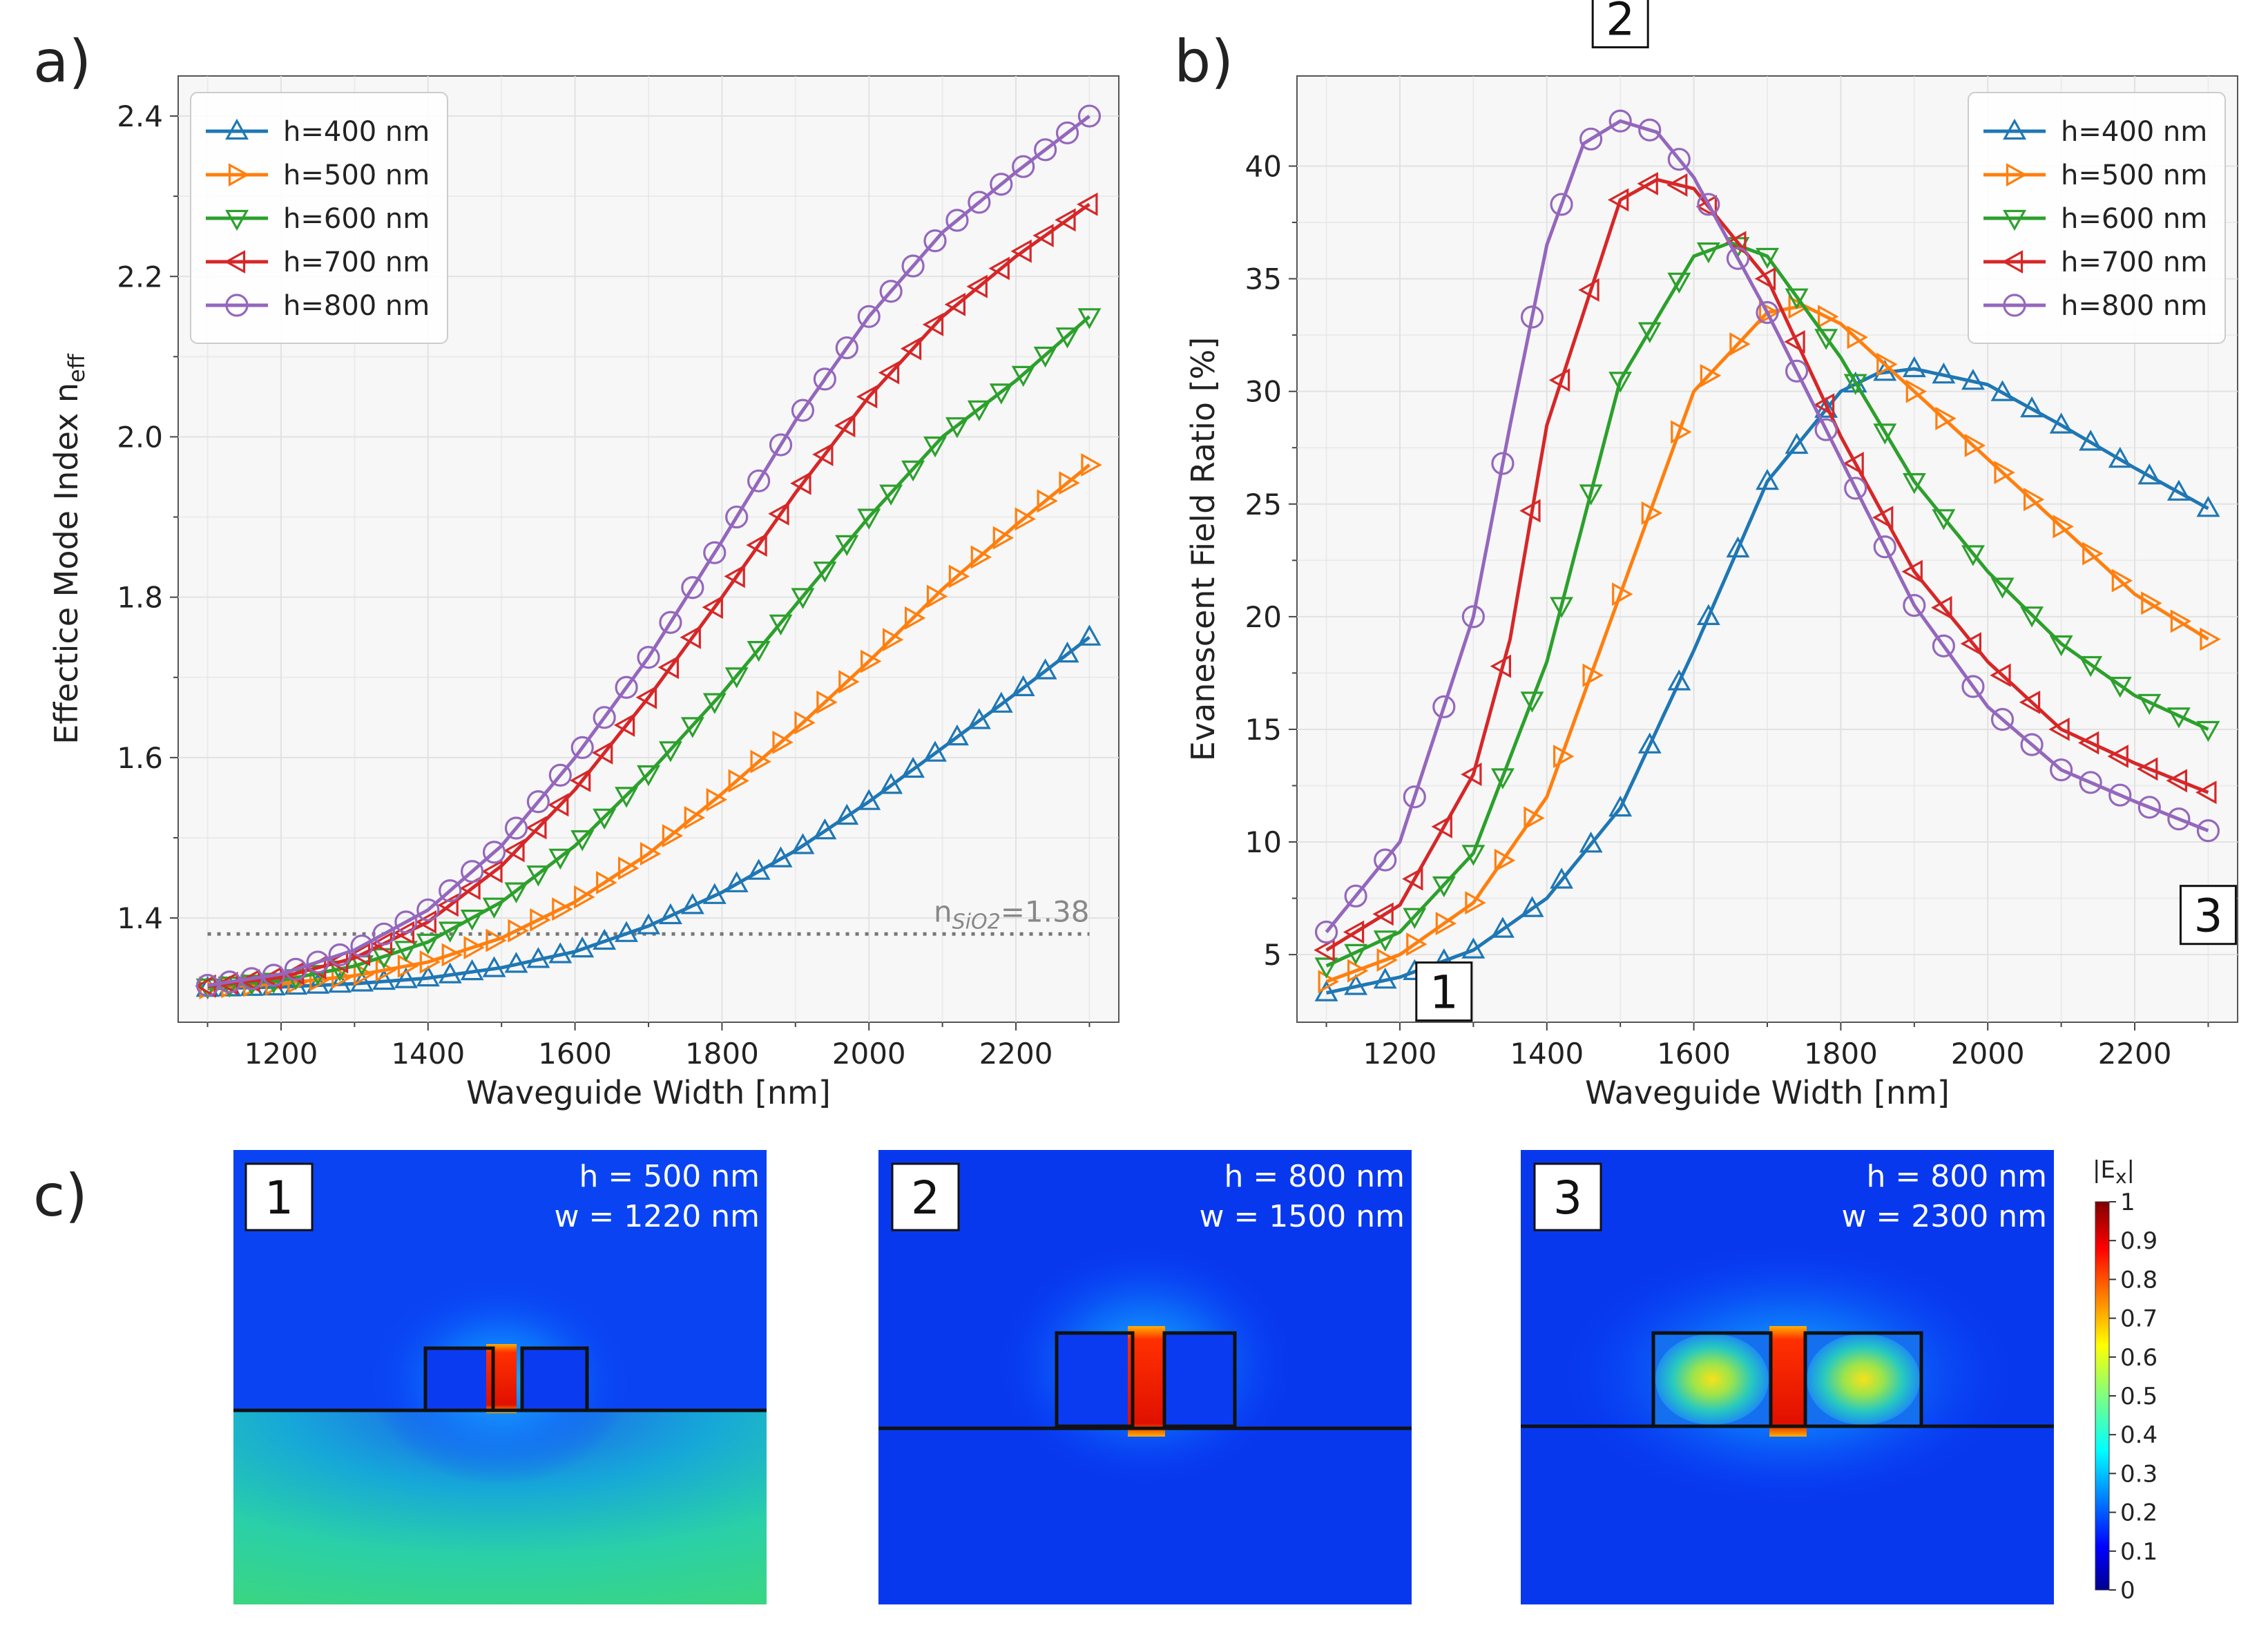 The image size is (2268, 1630). What do you see at coordinates (356, 262) in the screenshot?
I see `legend-label: h=700 nm` at bounding box center [356, 262].